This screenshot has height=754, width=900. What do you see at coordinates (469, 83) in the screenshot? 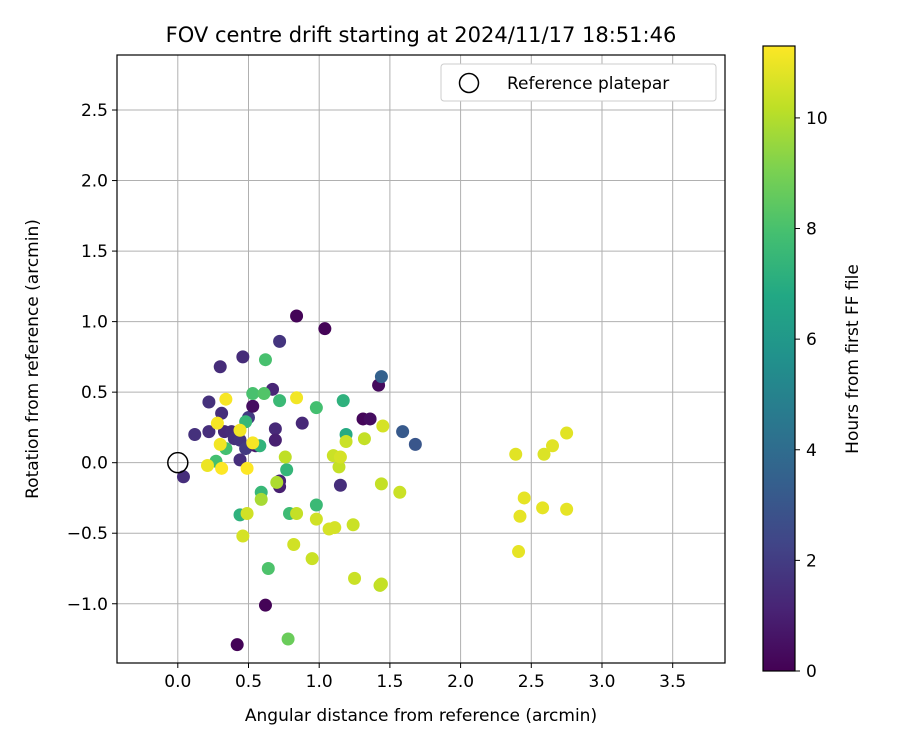
I see `legend-reference-marker` at bounding box center [469, 83].